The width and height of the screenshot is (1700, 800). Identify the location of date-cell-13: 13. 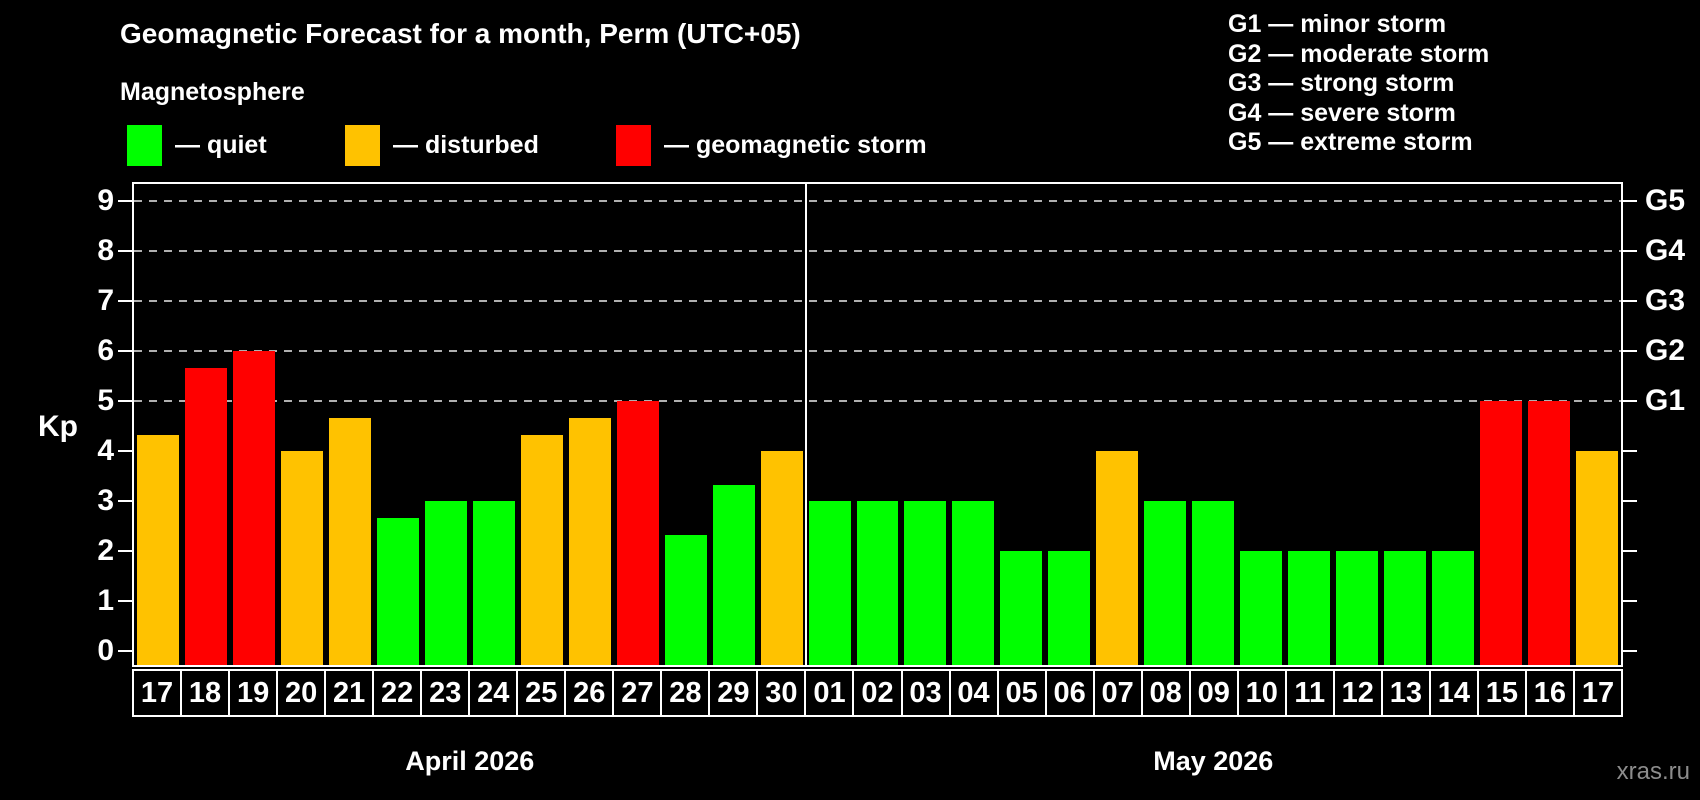
(1404, 693).